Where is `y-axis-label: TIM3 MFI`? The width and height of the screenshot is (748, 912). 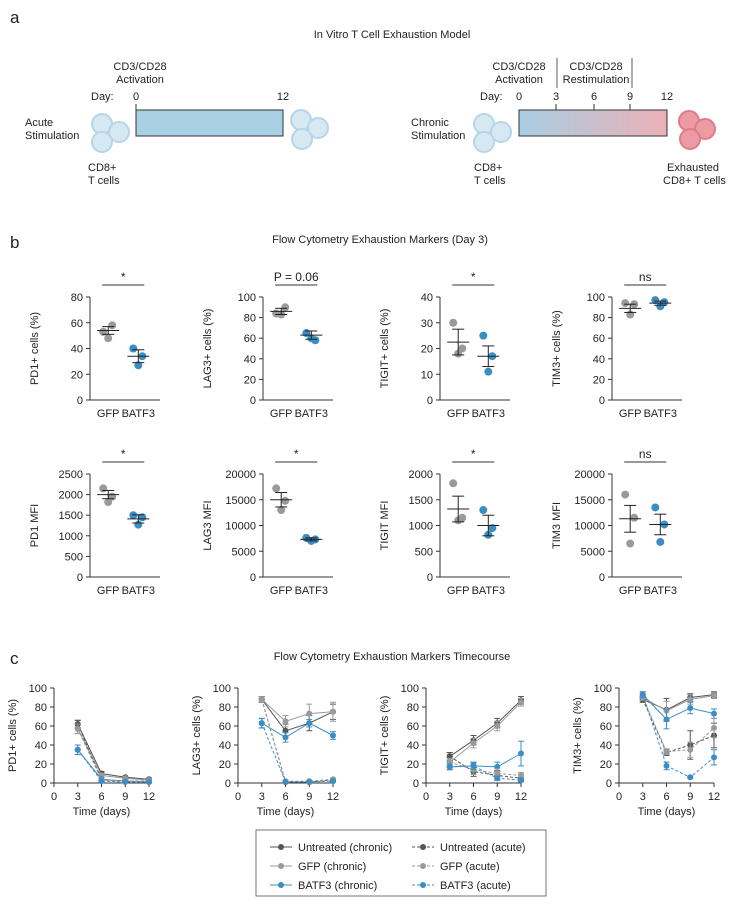 y-axis-label: TIM3 MFI is located at coordinates (557, 525).